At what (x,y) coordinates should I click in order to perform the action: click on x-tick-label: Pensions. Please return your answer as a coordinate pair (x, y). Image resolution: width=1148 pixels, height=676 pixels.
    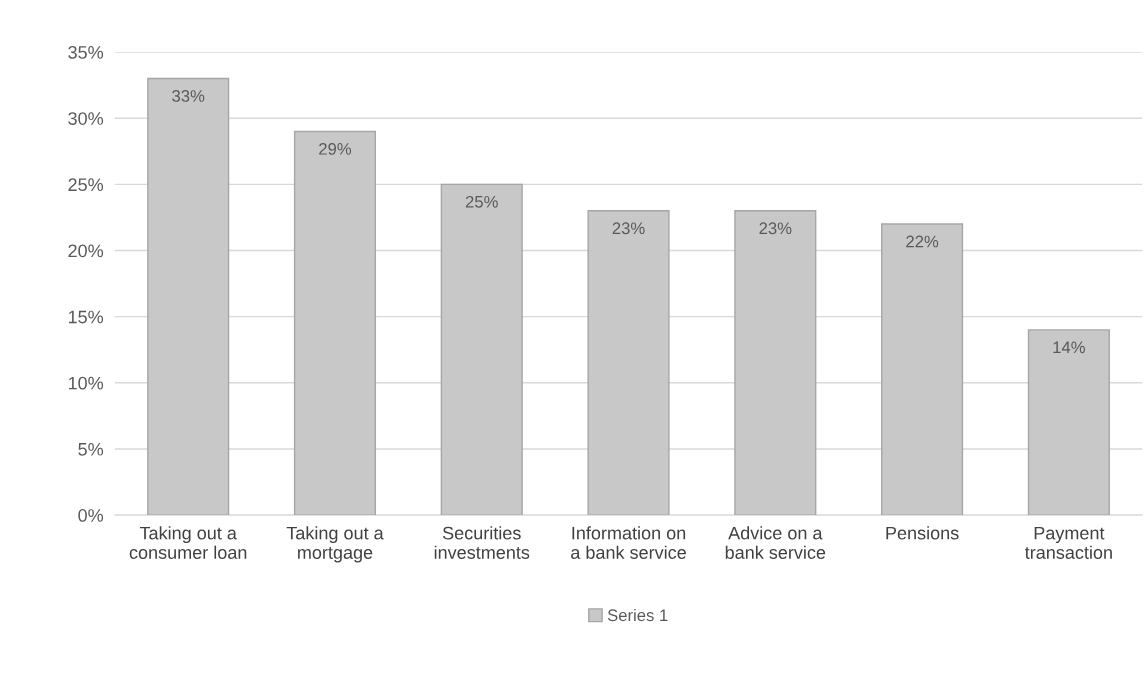
    Looking at the image, I should click on (922, 533).